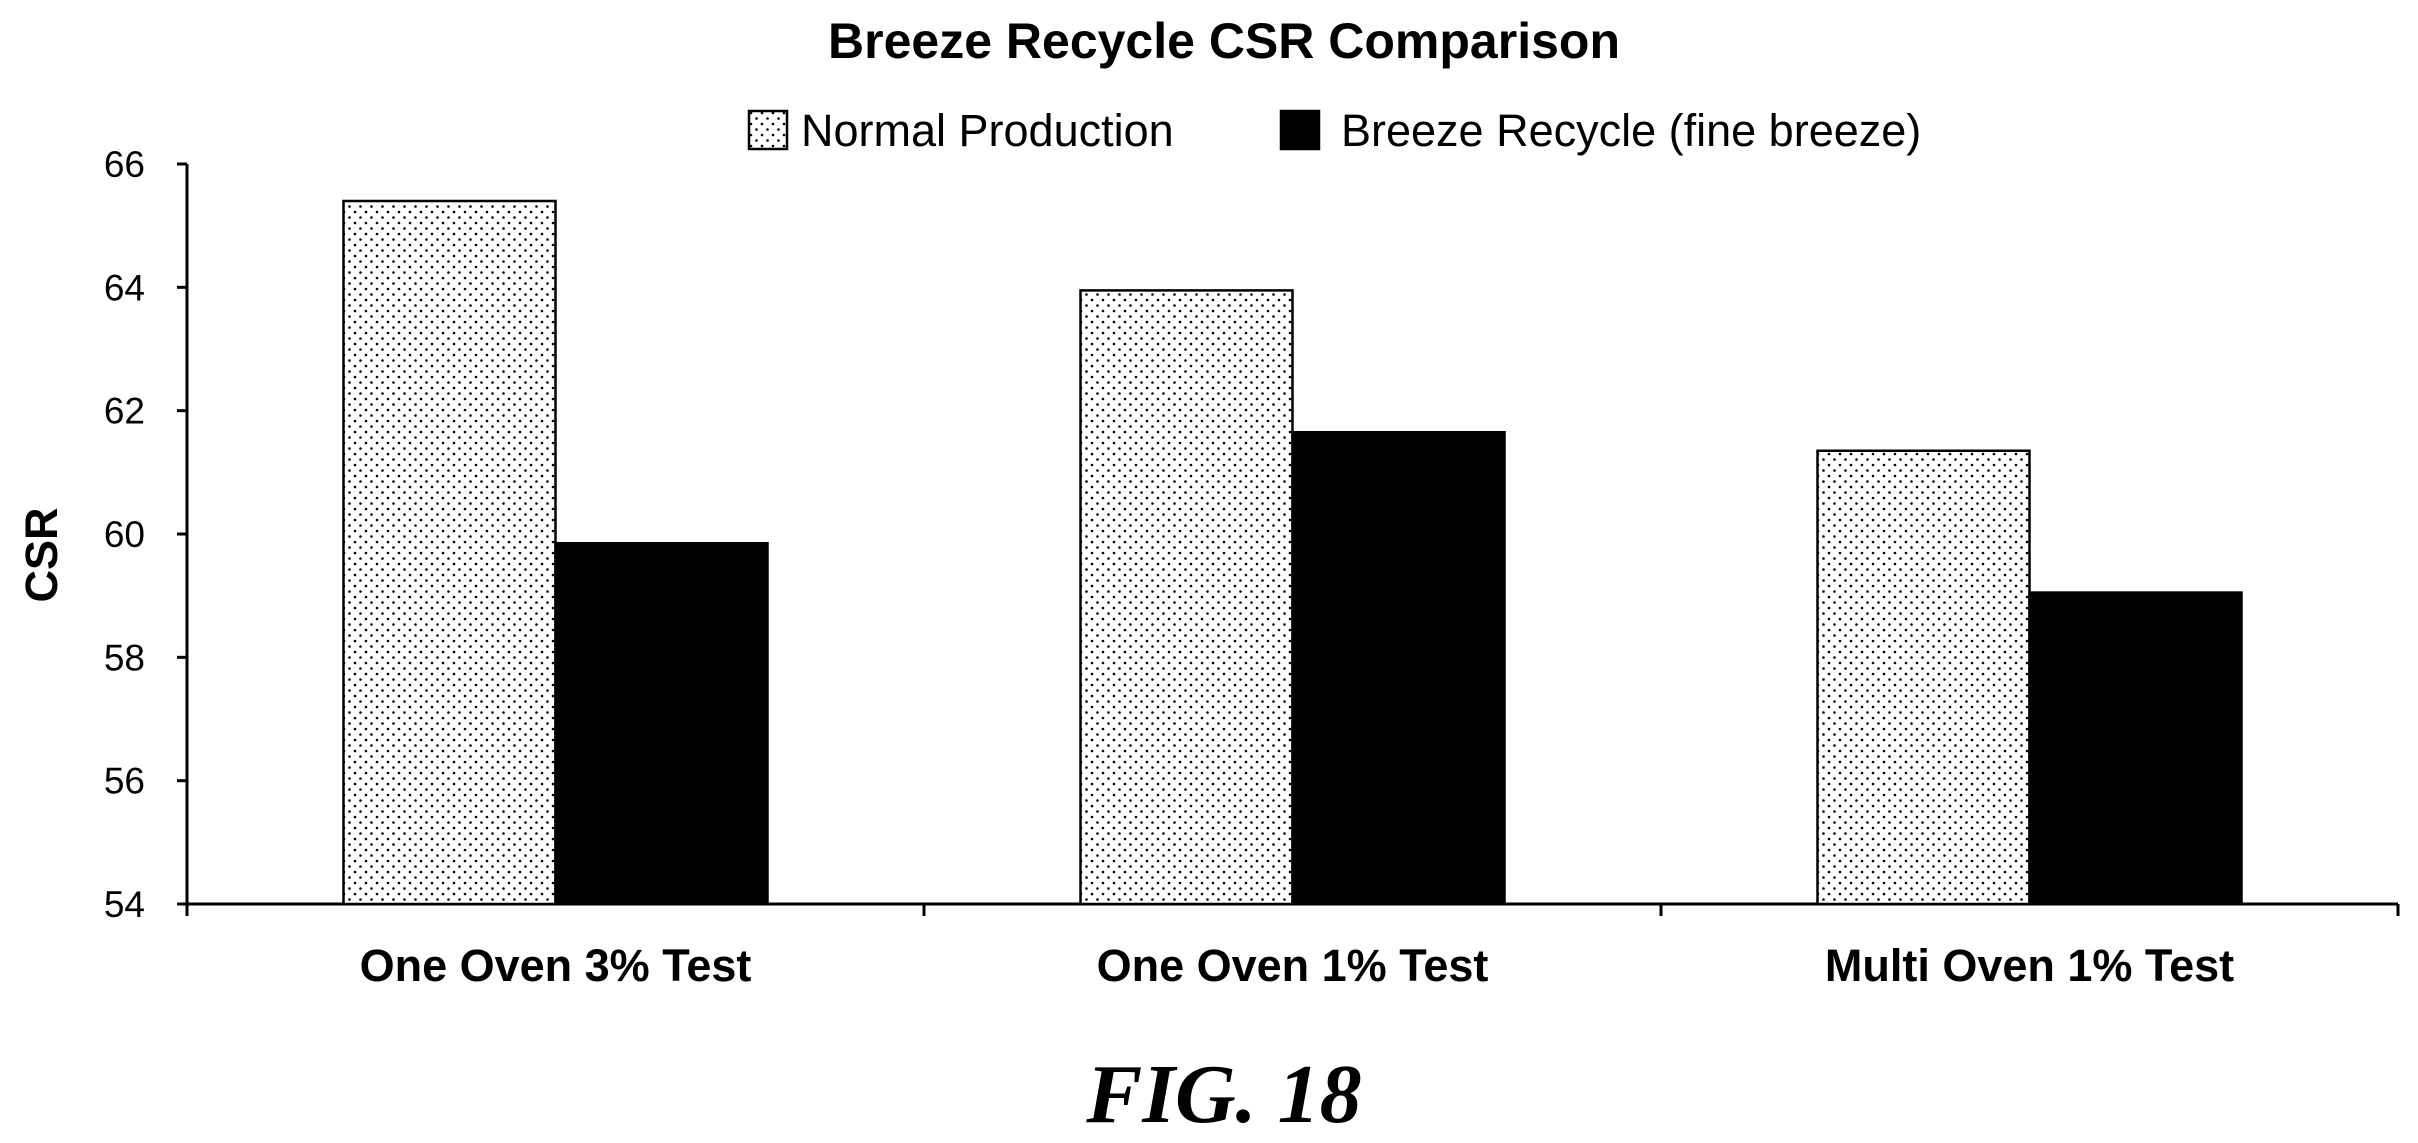 The image size is (2418, 1143). Describe the element at coordinates (124, 164) in the screenshot. I see `y-tick-label: 66` at that location.